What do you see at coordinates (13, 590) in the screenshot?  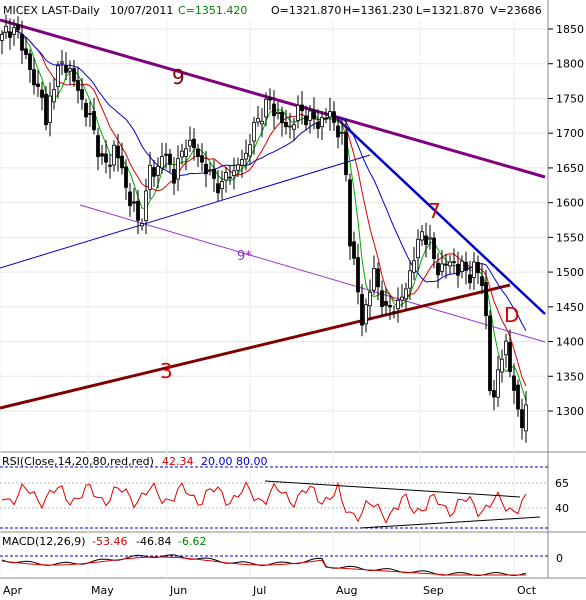 I see `month-label-Apr: Apr` at bounding box center [13, 590].